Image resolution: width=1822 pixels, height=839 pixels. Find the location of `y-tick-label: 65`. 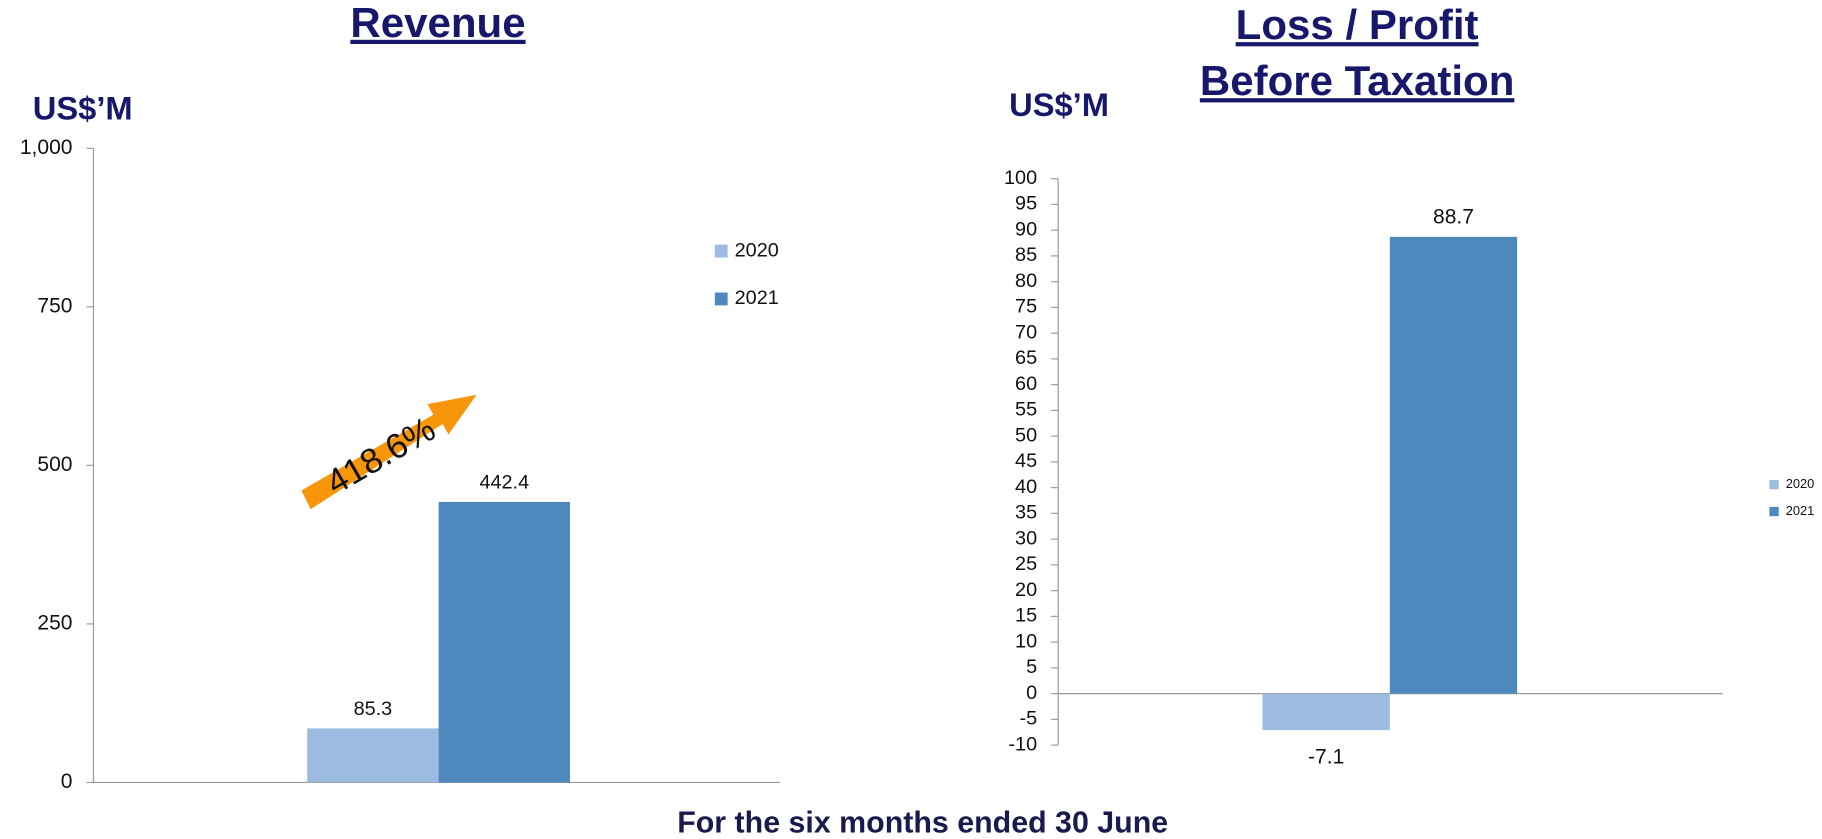

y-tick-label: 65 is located at coordinates (1026, 358).